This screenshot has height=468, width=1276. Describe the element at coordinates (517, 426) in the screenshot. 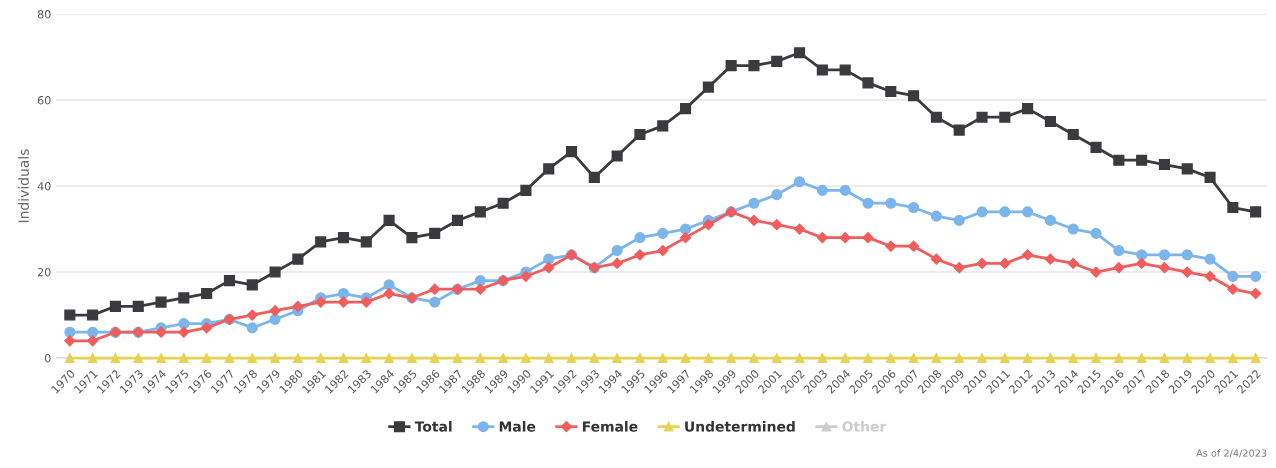

I see `legend-label: Male` at that location.